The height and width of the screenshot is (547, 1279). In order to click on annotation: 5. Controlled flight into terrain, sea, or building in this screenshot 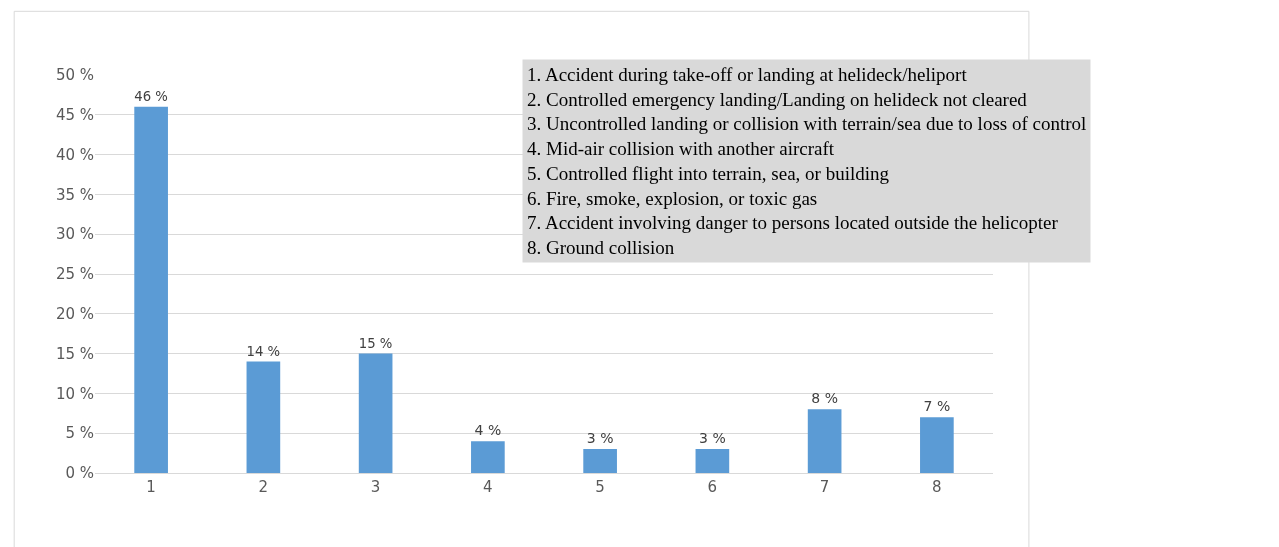, I will do `click(708, 173)`.